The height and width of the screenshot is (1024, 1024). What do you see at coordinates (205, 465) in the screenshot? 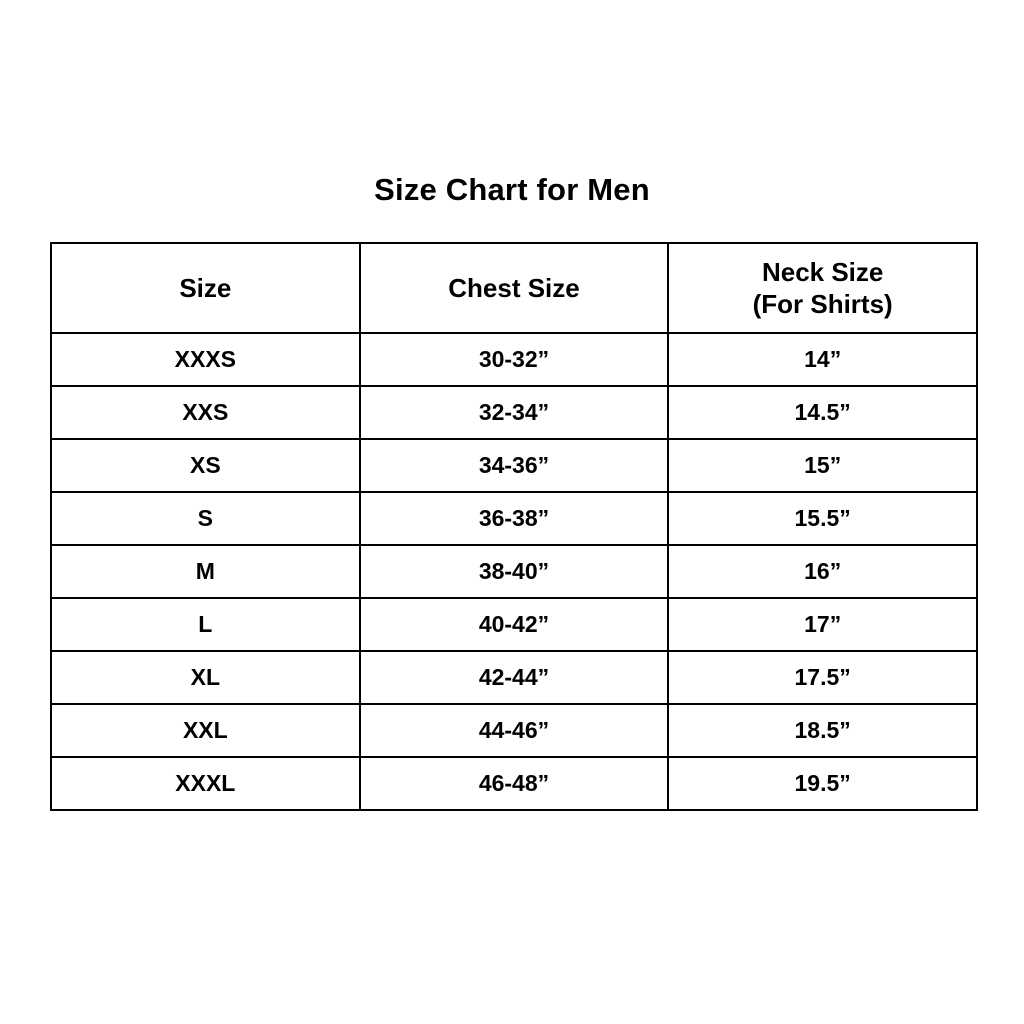
I see `size-cell: XS` at bounding box center [205, 465].